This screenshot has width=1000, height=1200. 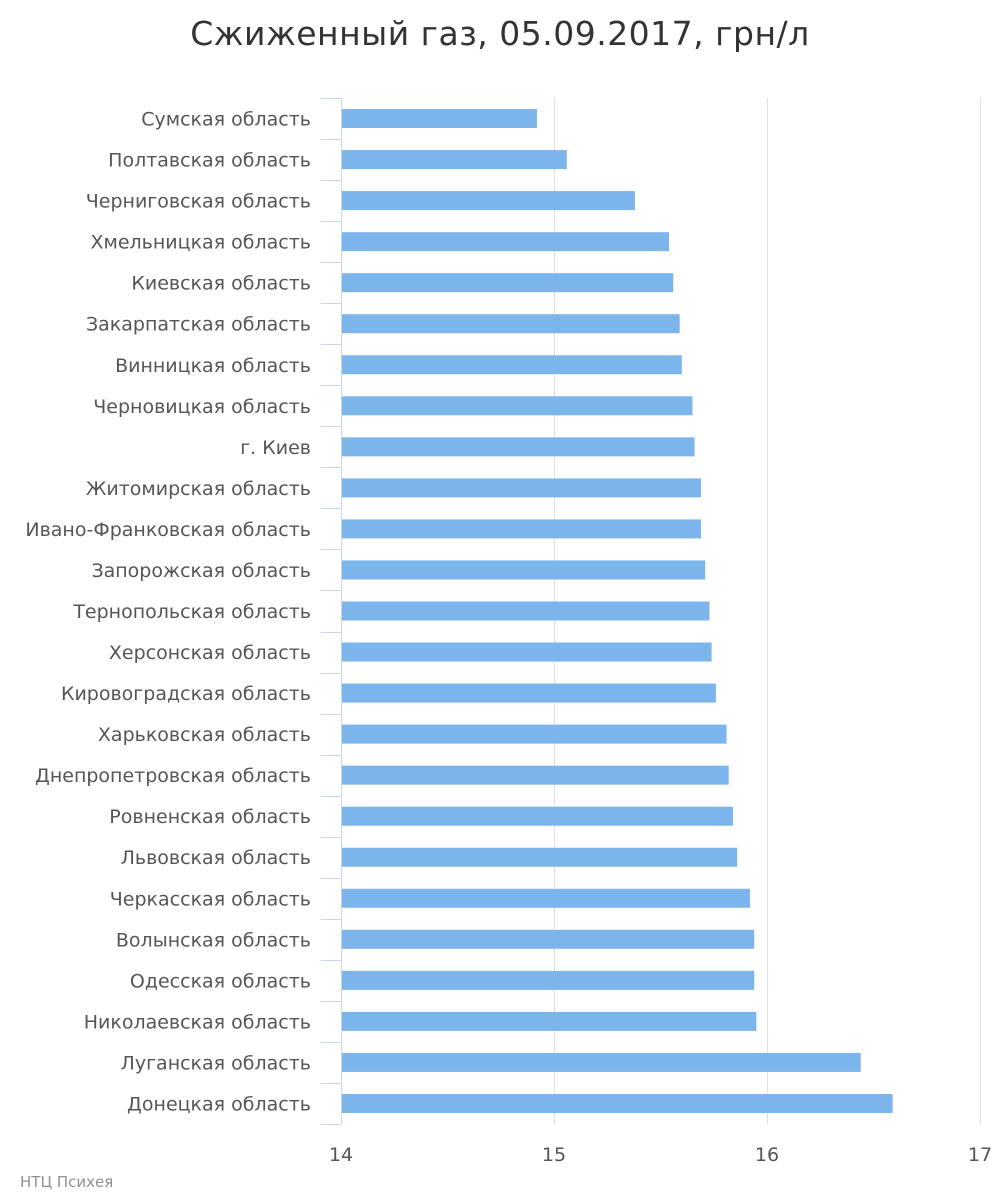 What do you see at coordinates (173, 776) in the screenshot?
I see `category-label: Днепропетровская область` at bounding box center [173, 776].